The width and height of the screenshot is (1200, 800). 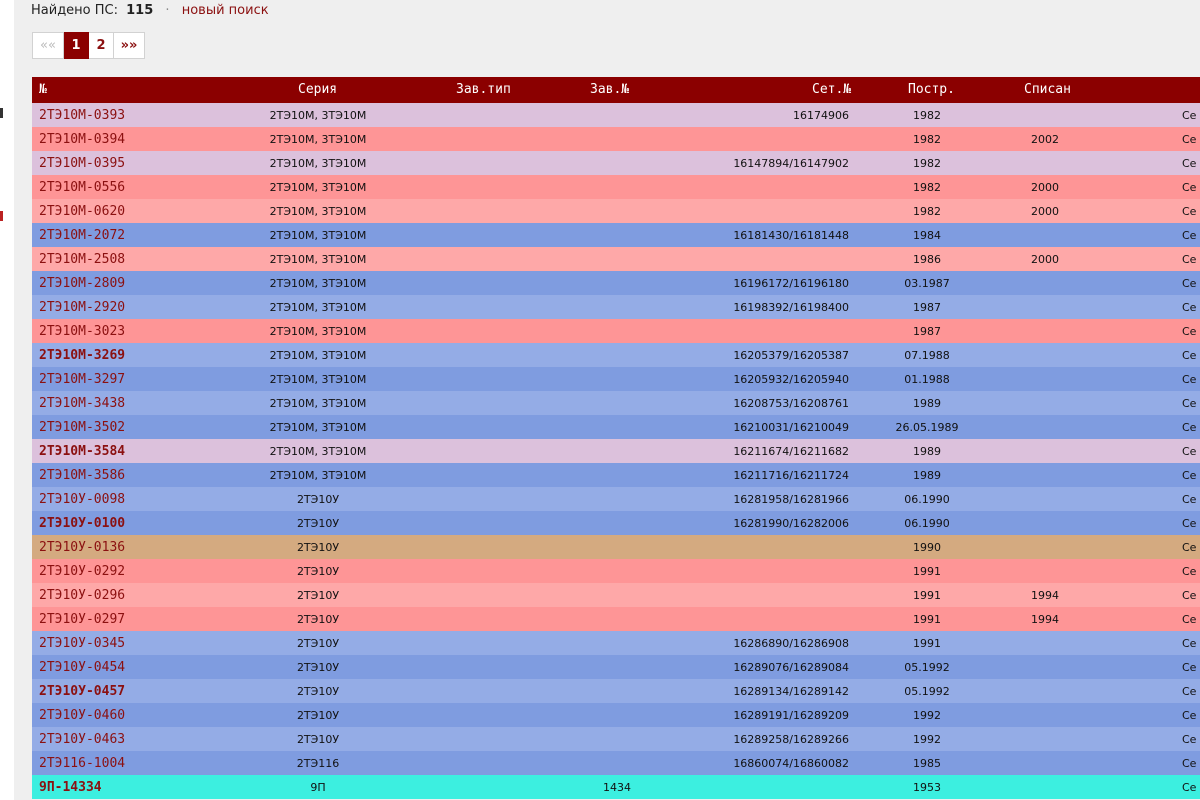 What do you see at coordinates (616, 211) in the screenshot?
I see `table-row: 2ТЭ10М-0620 2ТЭ10М, 3ТЭ10М 1982 2000 Се` at bounding box center [616, 211].